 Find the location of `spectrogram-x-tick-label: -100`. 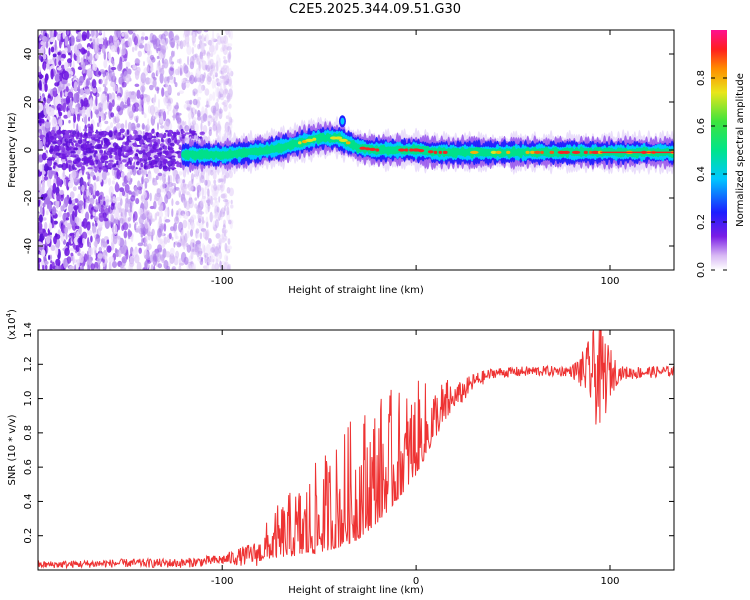

spectrogram-x-tick-label: -100 is located at coordinates (222, 281).